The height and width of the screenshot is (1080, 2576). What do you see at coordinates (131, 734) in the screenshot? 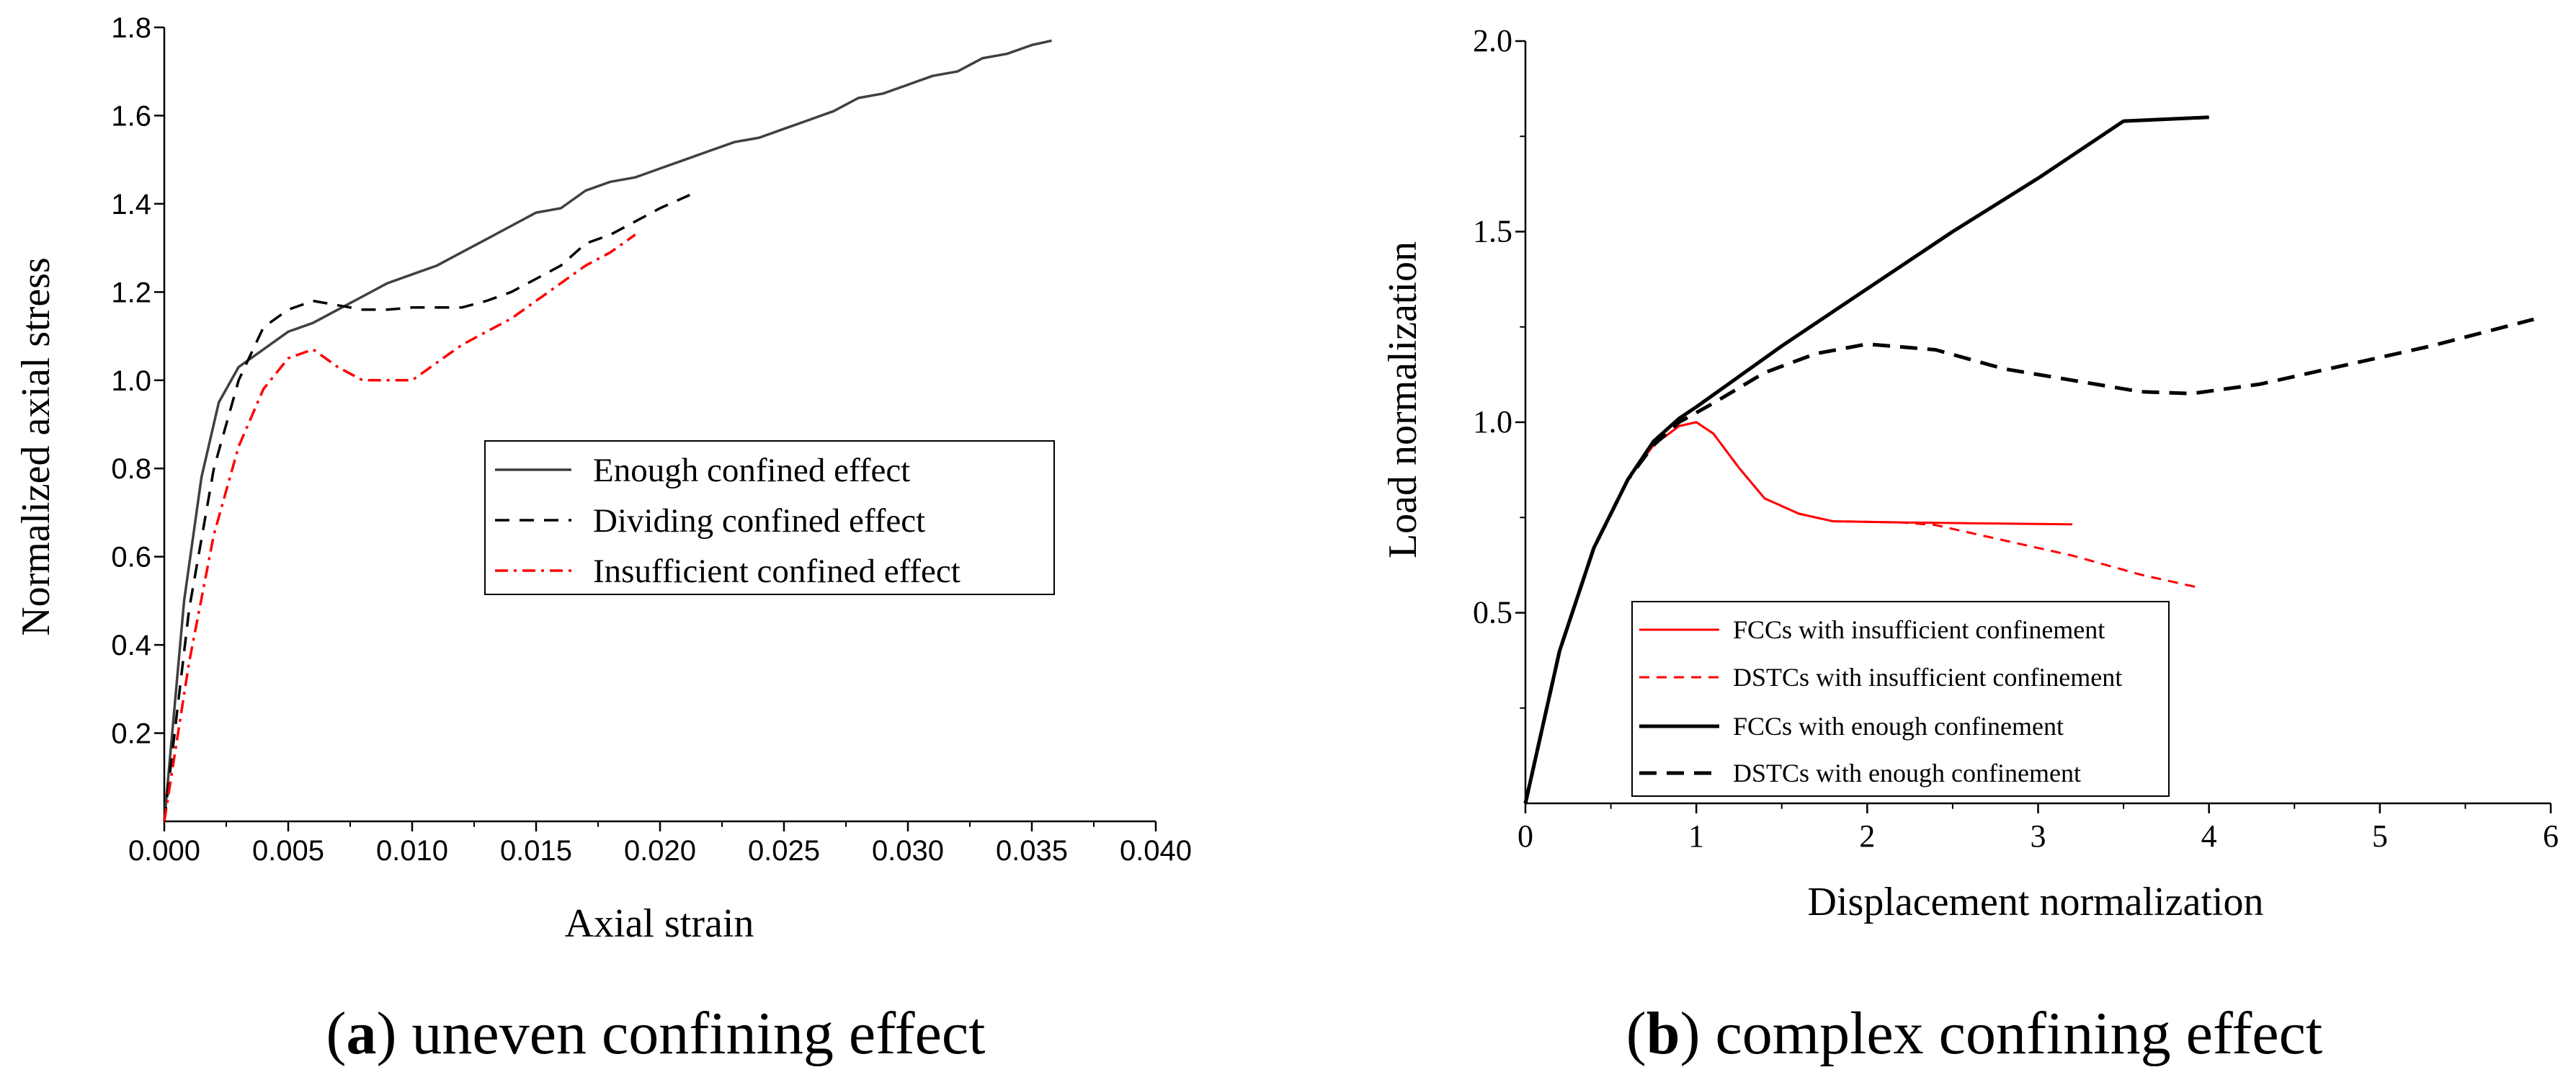
I see `panel-a-y-tick-label: 0.2` at bounding box center [131, 734].